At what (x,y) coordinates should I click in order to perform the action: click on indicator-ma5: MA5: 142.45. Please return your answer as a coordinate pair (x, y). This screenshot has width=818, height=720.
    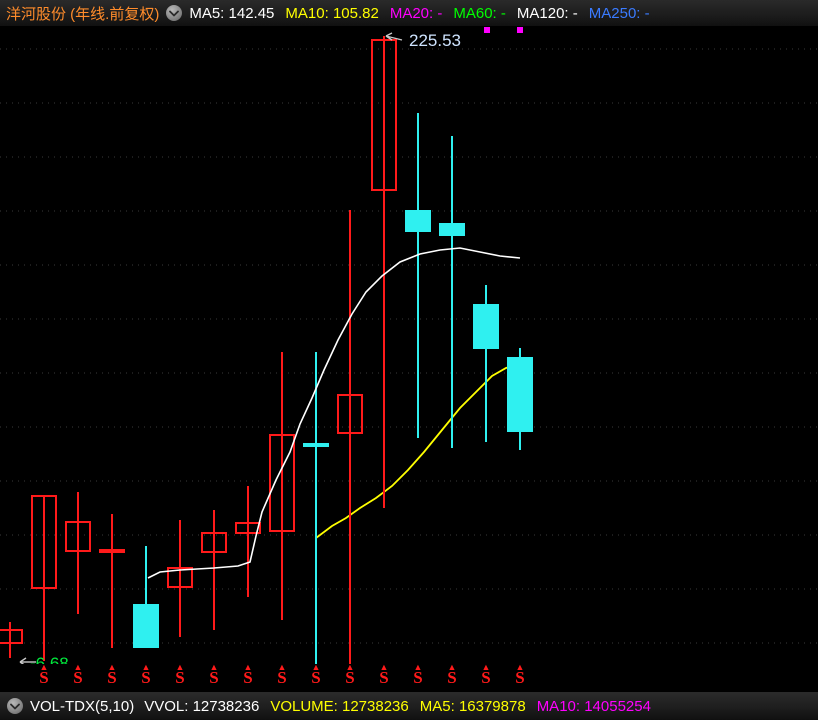
    Looking at the image, I should click on (231, 13).